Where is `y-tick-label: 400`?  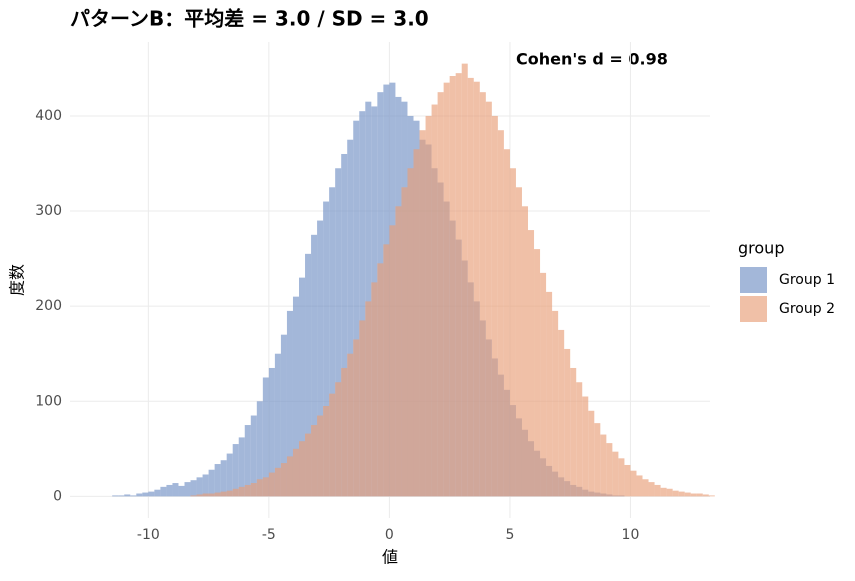
y-tick-label: 400 is located at coordinates (48, 116).